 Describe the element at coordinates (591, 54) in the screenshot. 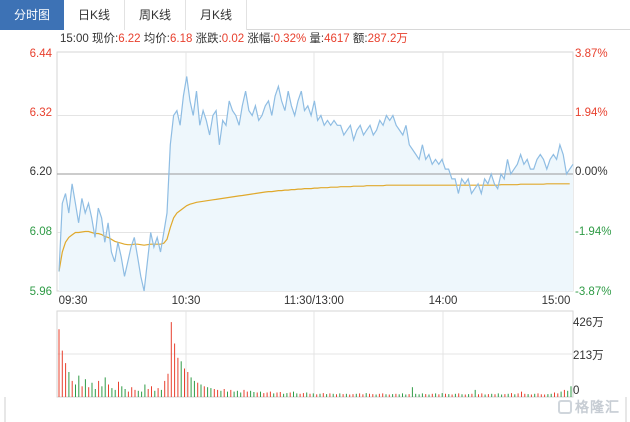

I see `right-tick-0: 3.87%` at that location.